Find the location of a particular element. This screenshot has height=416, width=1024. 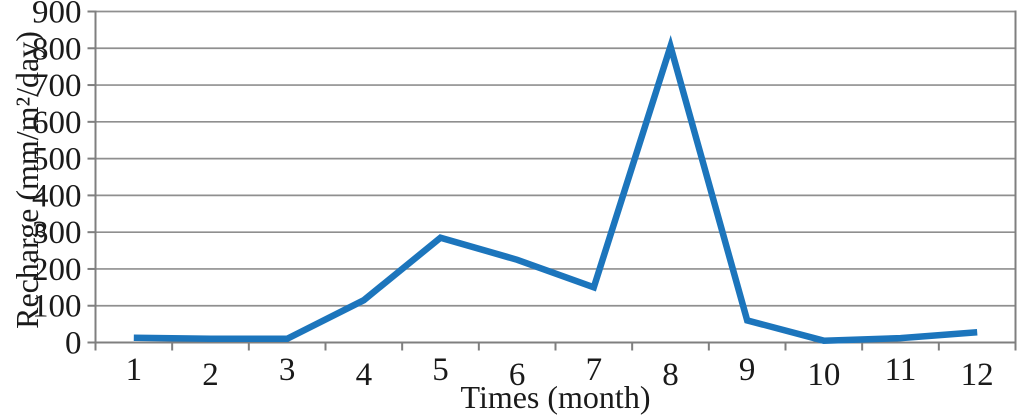

y-tick-label: 500 is located at coordinates (57, 160).